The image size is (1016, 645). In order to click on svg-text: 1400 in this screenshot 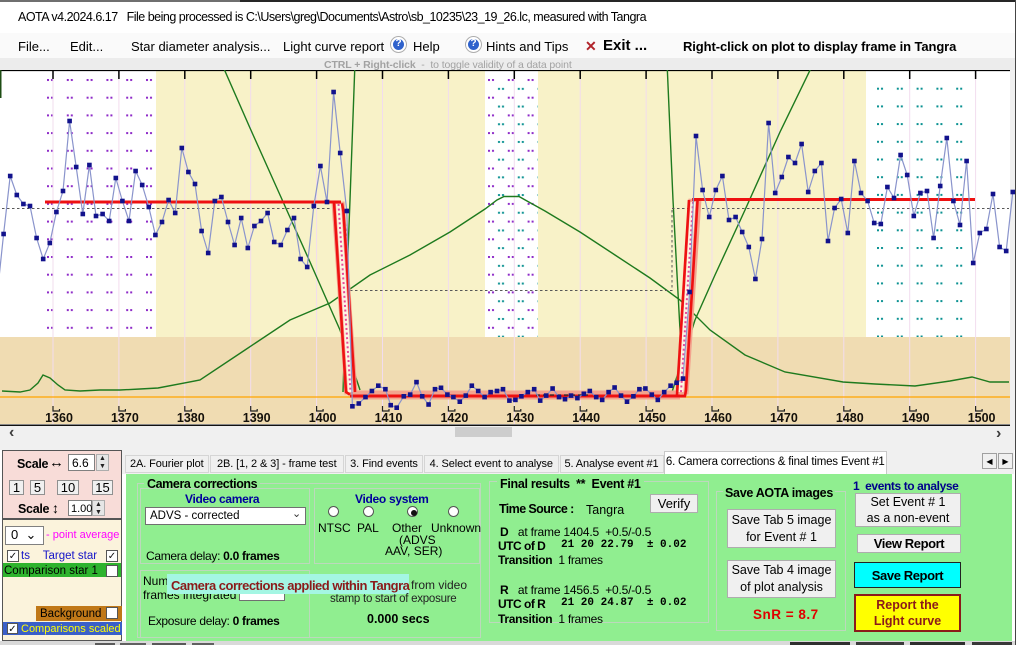, I will do `click(323, 418)`.